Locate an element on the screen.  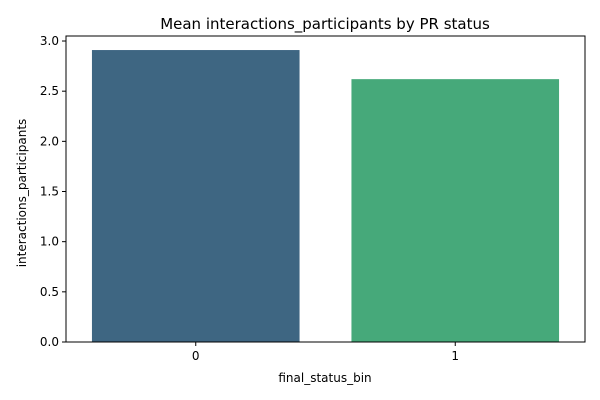
x-axis-label: final_status_bin is located at coordinates (324, 378).